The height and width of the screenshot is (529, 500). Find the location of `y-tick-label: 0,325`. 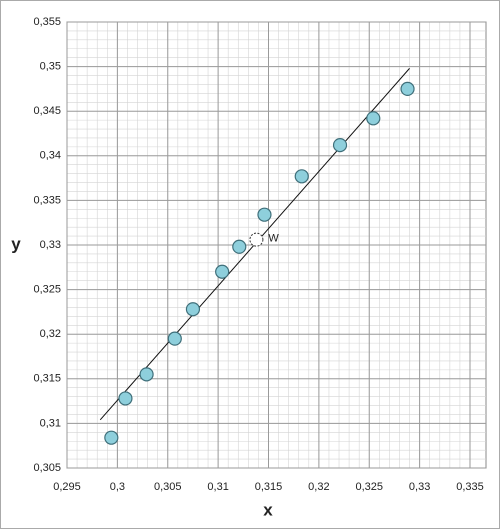

y-tick-label: 0,325 is located at coordinates (47, 290).